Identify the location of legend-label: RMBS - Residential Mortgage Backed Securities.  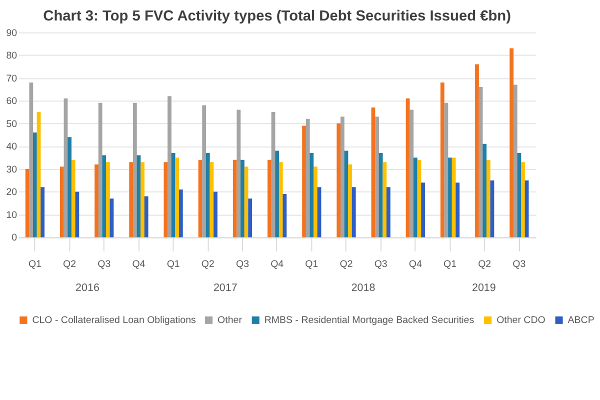
(369, 320).